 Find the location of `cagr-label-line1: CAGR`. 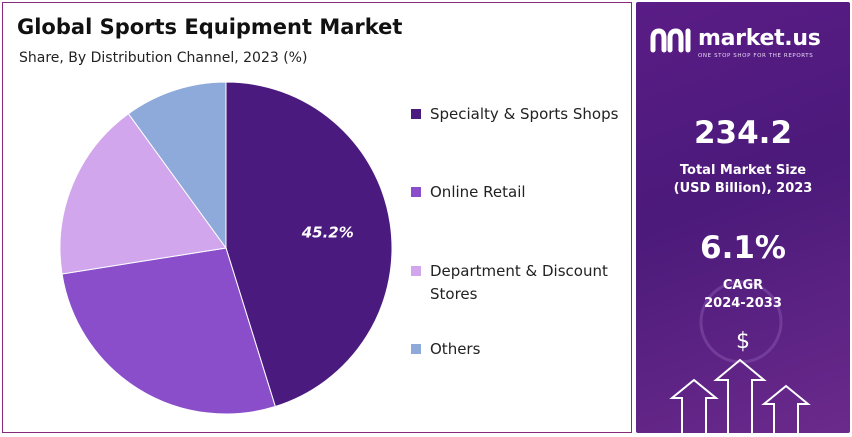

cagr-label-line1: CAGR is located at coordinates (743, 285).